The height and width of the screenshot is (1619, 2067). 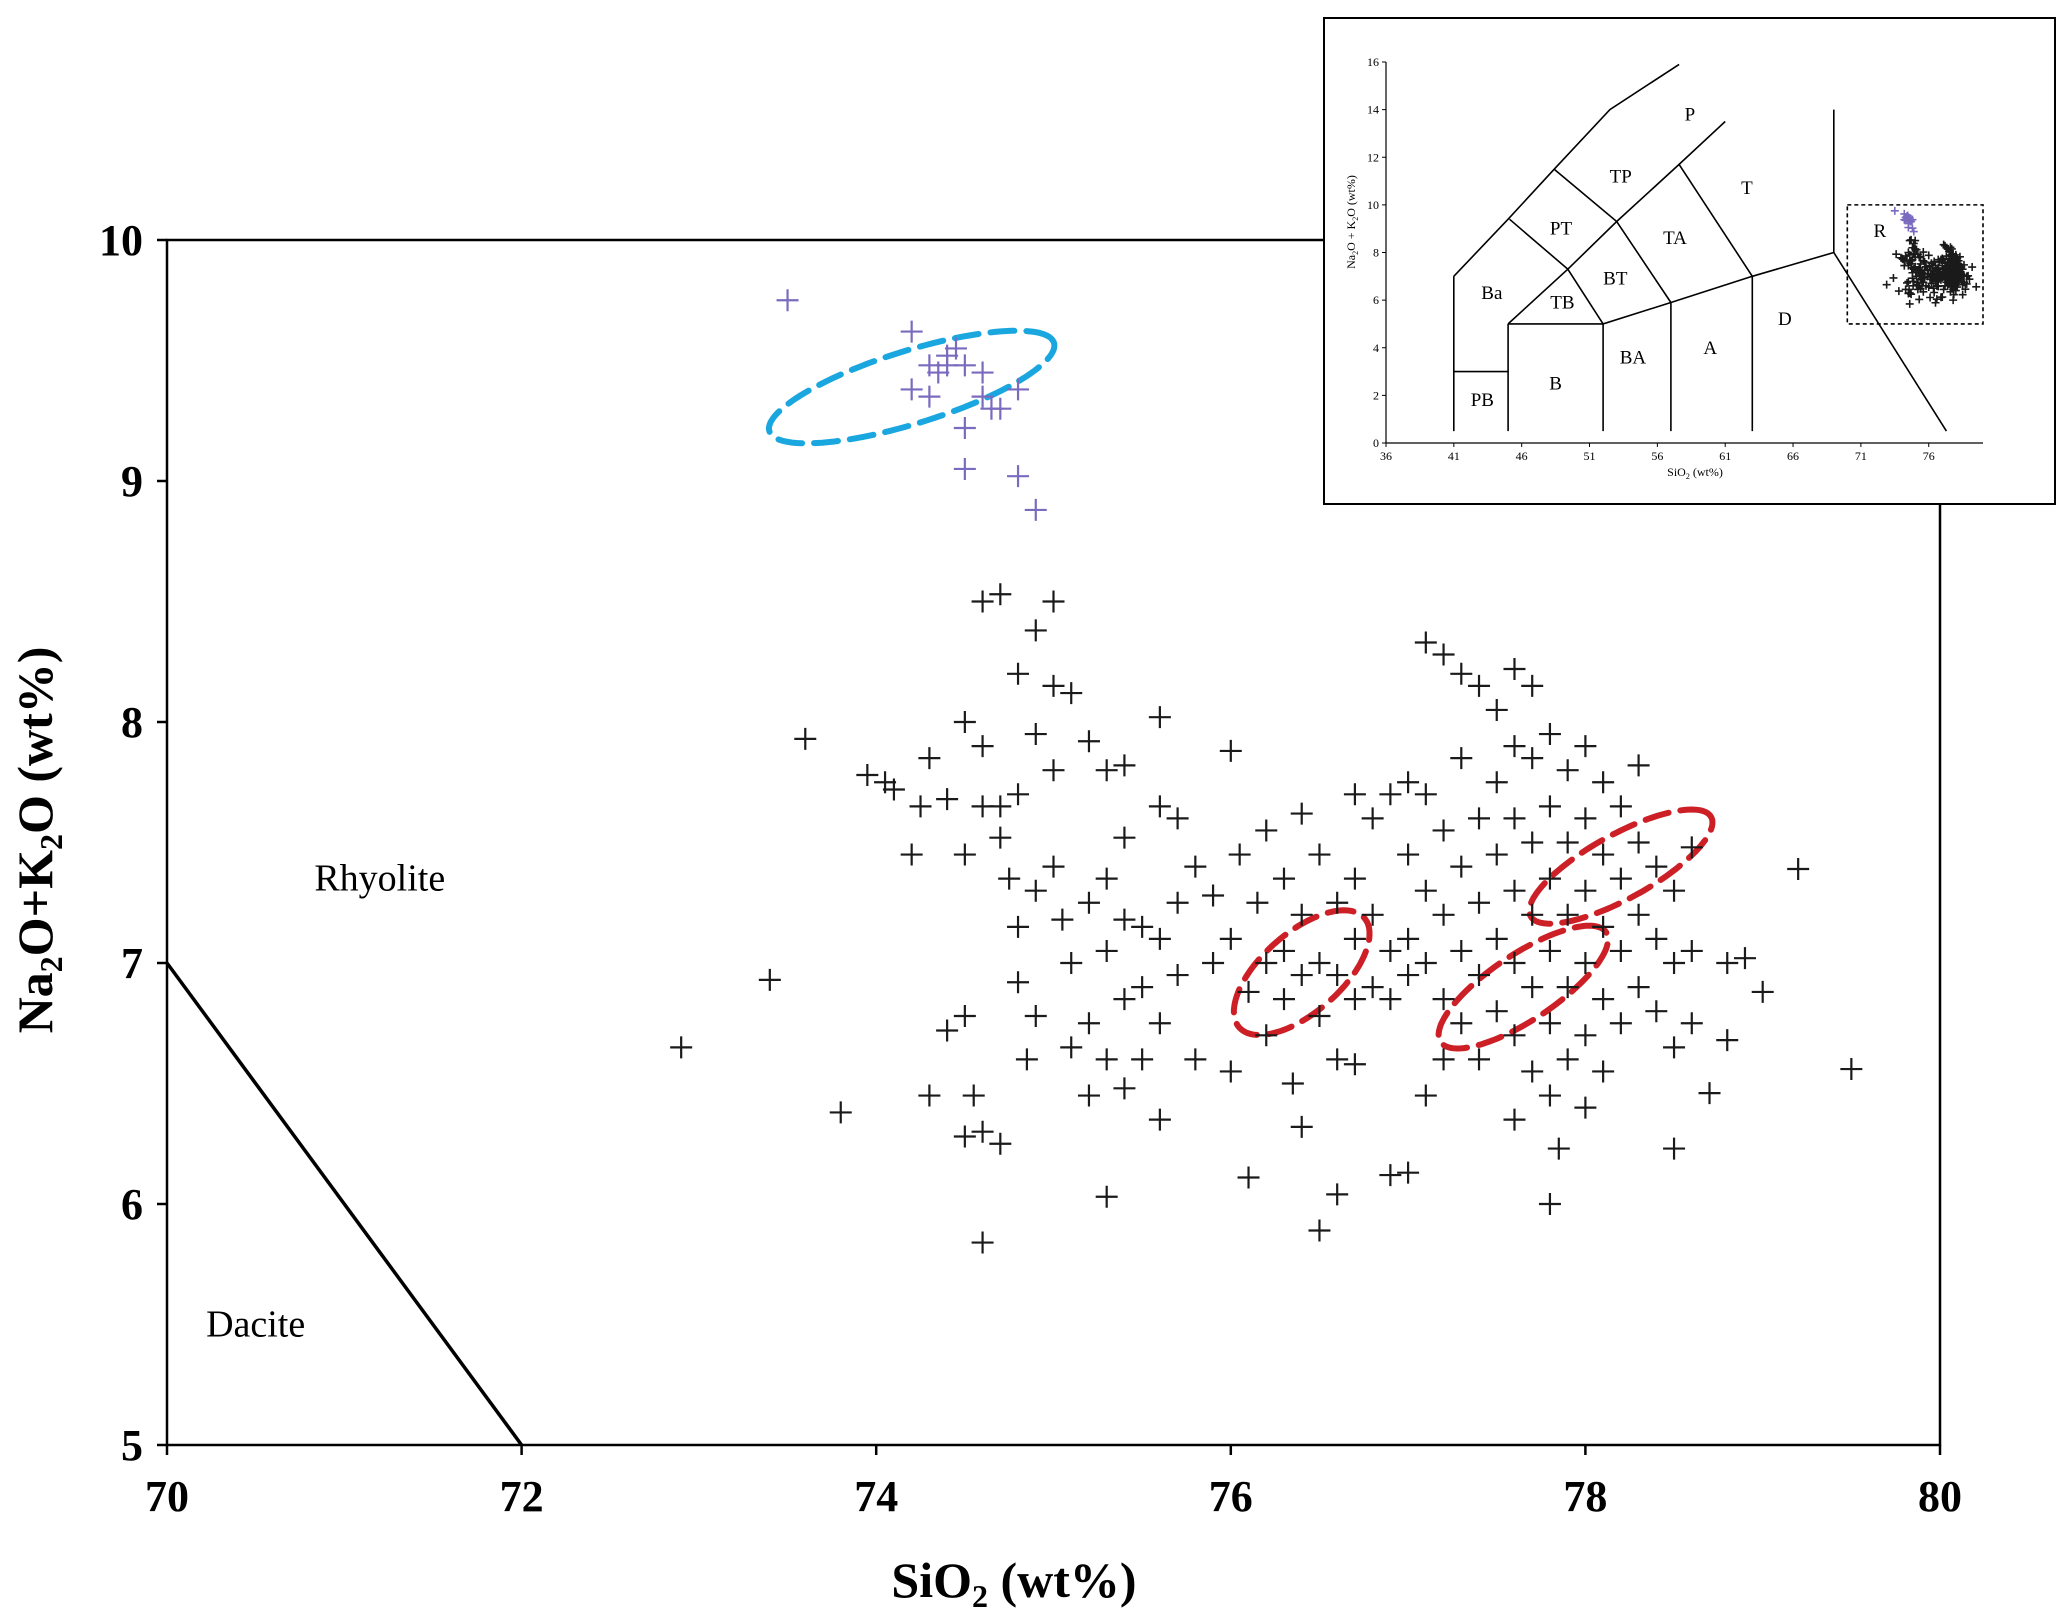 What do you see at coordinates (1386, 456) in the screenshot?
I see `inset-x-tick-label-36: 36` at bounding box center [1386, 456].